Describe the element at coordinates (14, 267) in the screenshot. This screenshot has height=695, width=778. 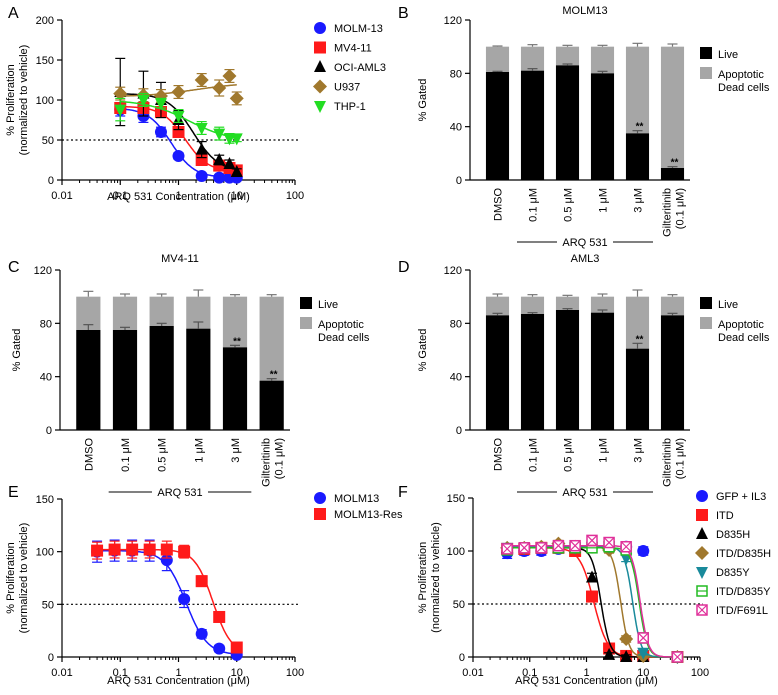
I see `panel-letter-C: C` at that location.